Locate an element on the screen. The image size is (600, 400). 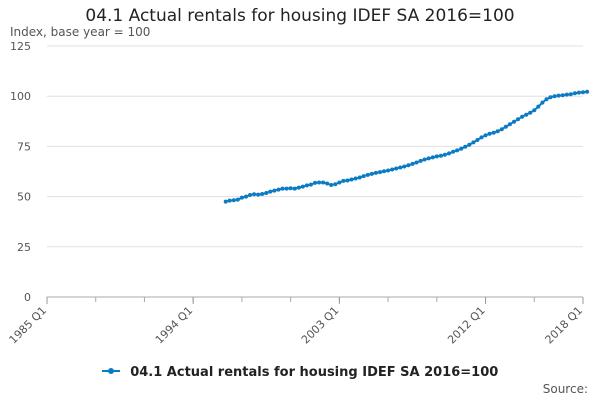
y-axis-label: Index, base year = 100 is located at coordinates (80, 32).